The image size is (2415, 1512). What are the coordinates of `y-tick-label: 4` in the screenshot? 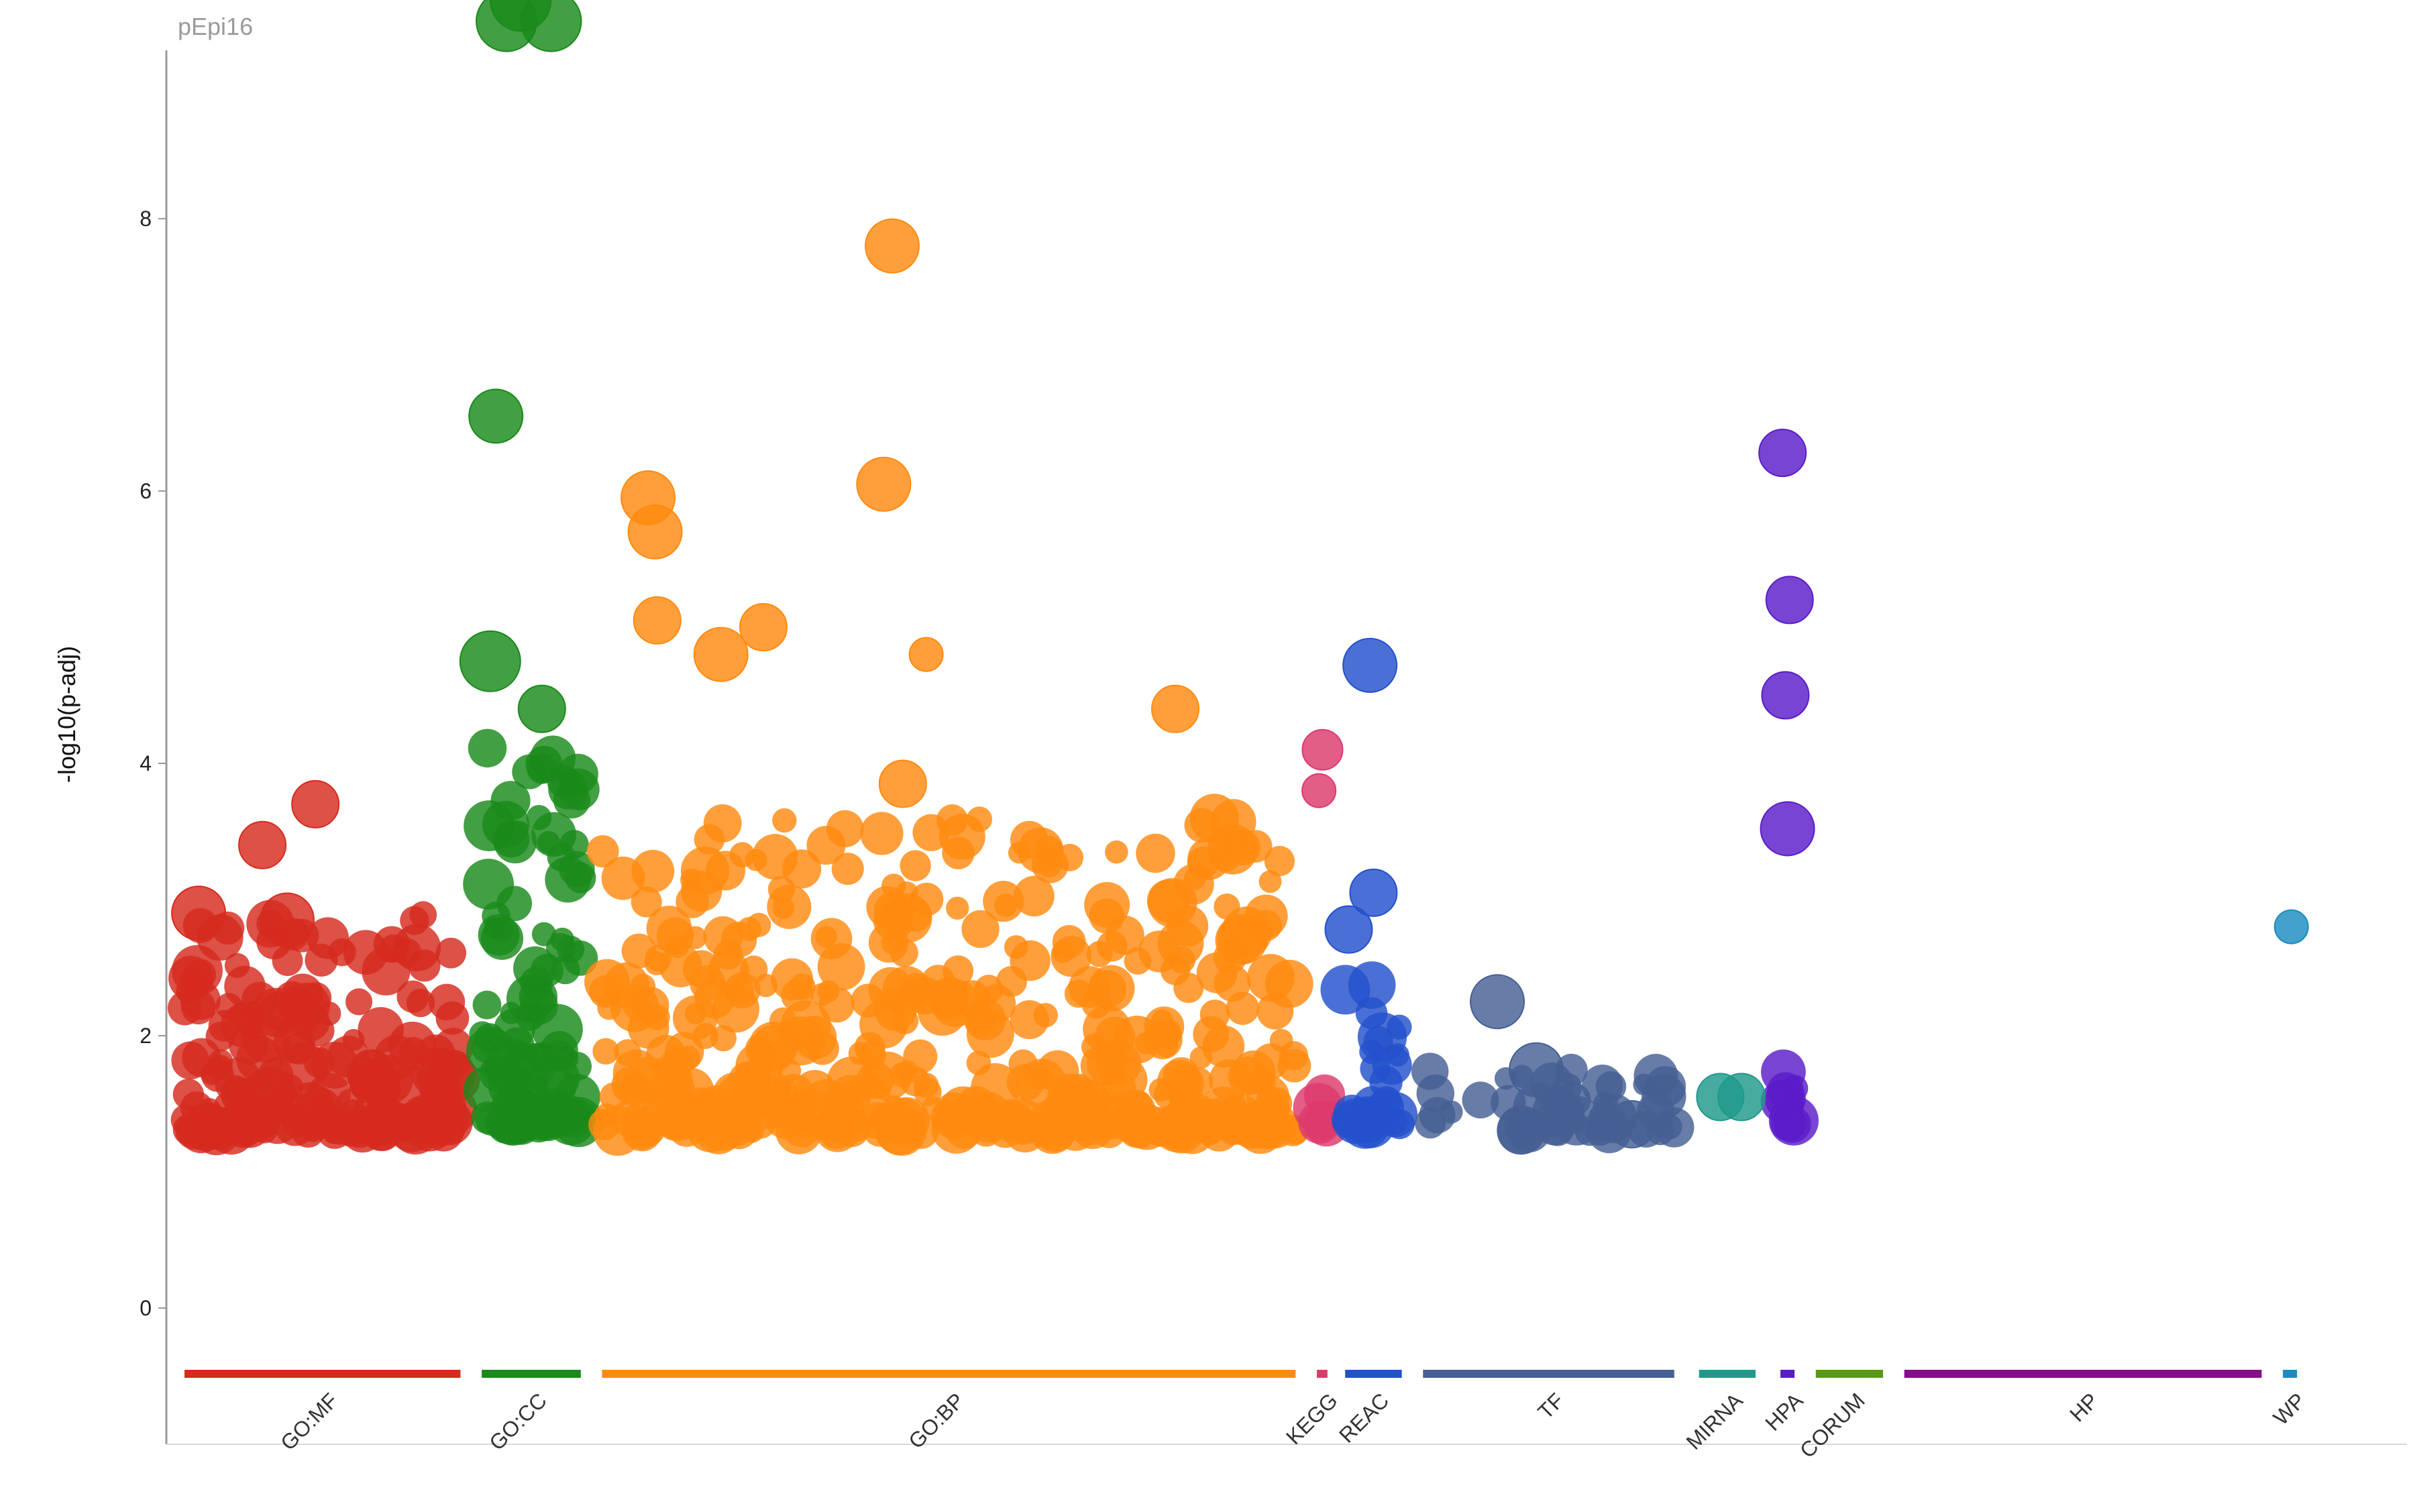 It's located at (146, 763).